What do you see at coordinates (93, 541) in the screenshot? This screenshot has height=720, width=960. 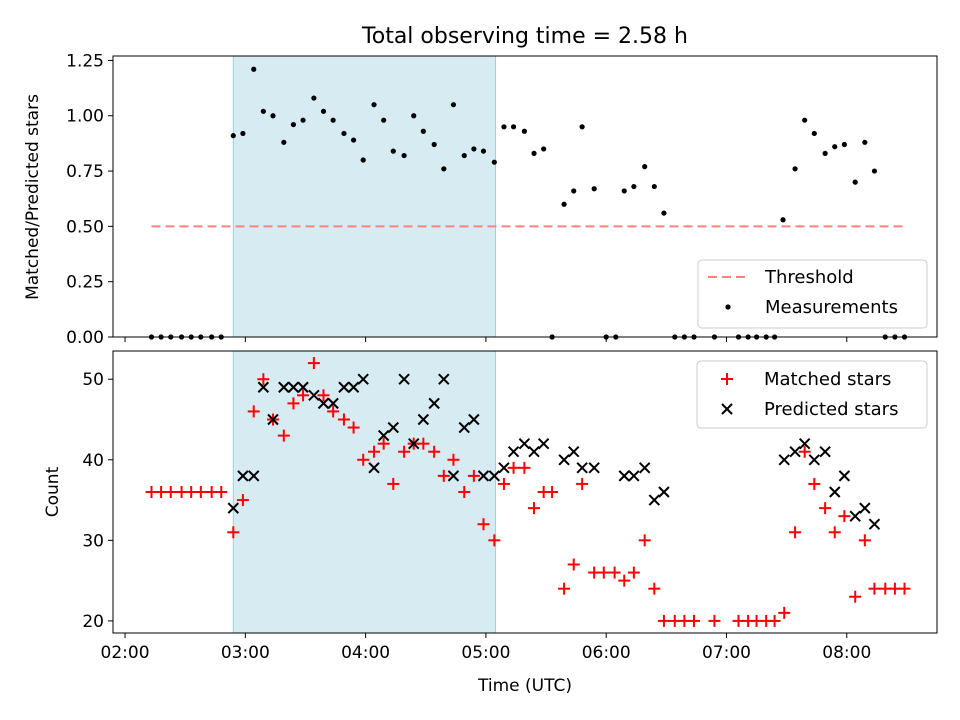 I see `bottom-y-tick-label: 30` at bounding box center [93, 541].